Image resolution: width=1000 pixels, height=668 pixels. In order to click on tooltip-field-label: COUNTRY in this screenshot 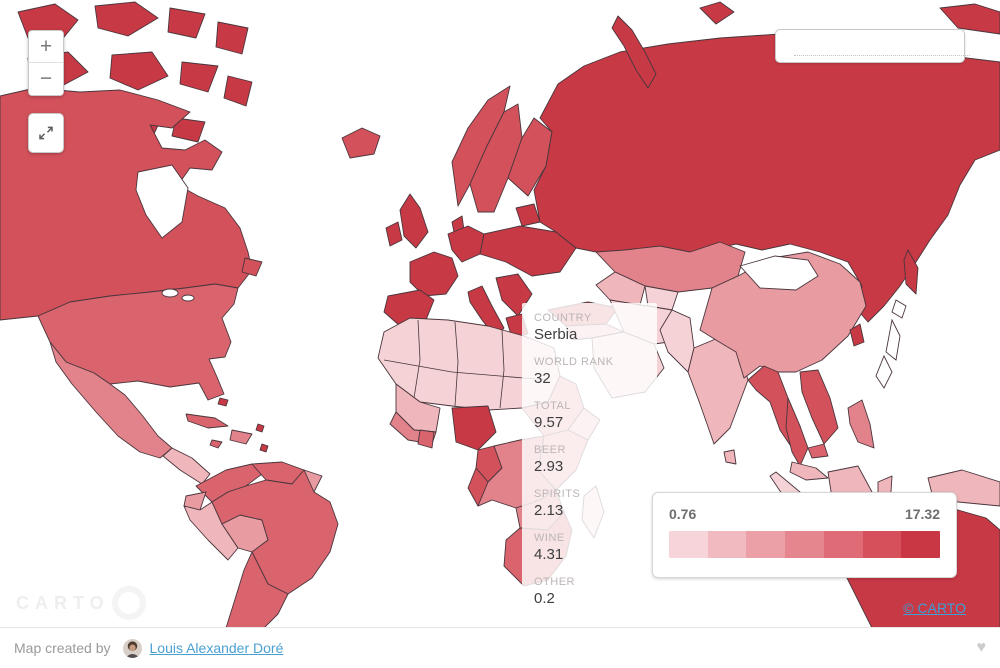, I will do `click(563, 318)`.